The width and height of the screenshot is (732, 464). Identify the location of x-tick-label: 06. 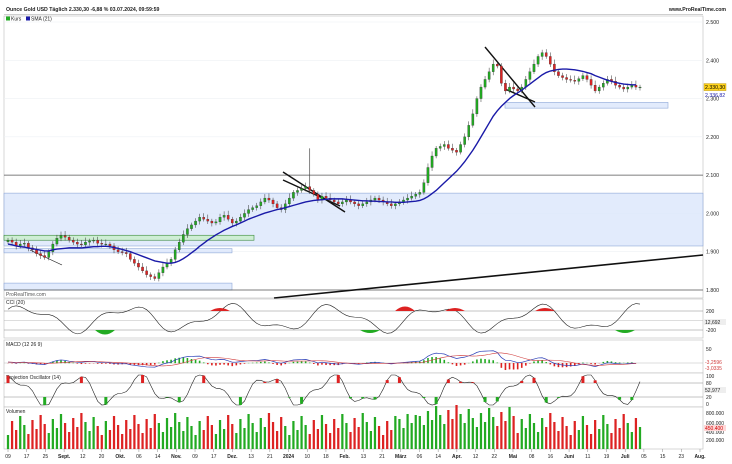
(420, 457).